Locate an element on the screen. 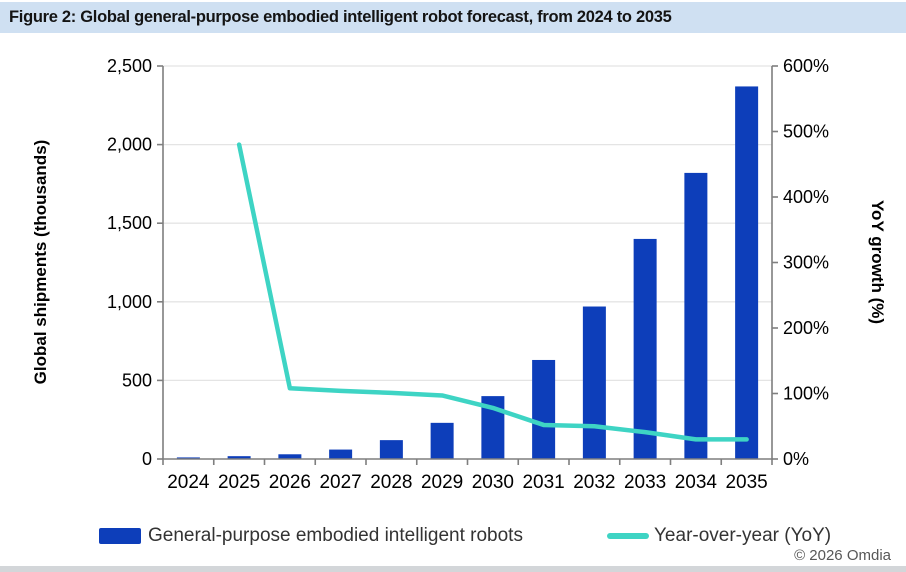  x-tick-label: 2032 is located at coordinates (594, 482).